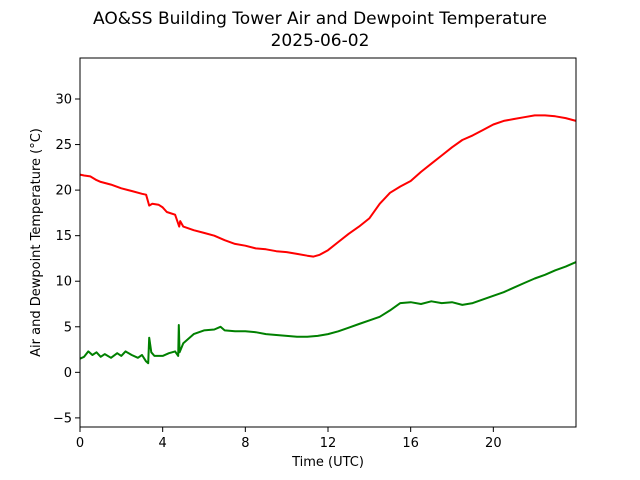 This screenshot has height=480, width=640. I want to click on x-tick-label: 4, so click(163, 443).